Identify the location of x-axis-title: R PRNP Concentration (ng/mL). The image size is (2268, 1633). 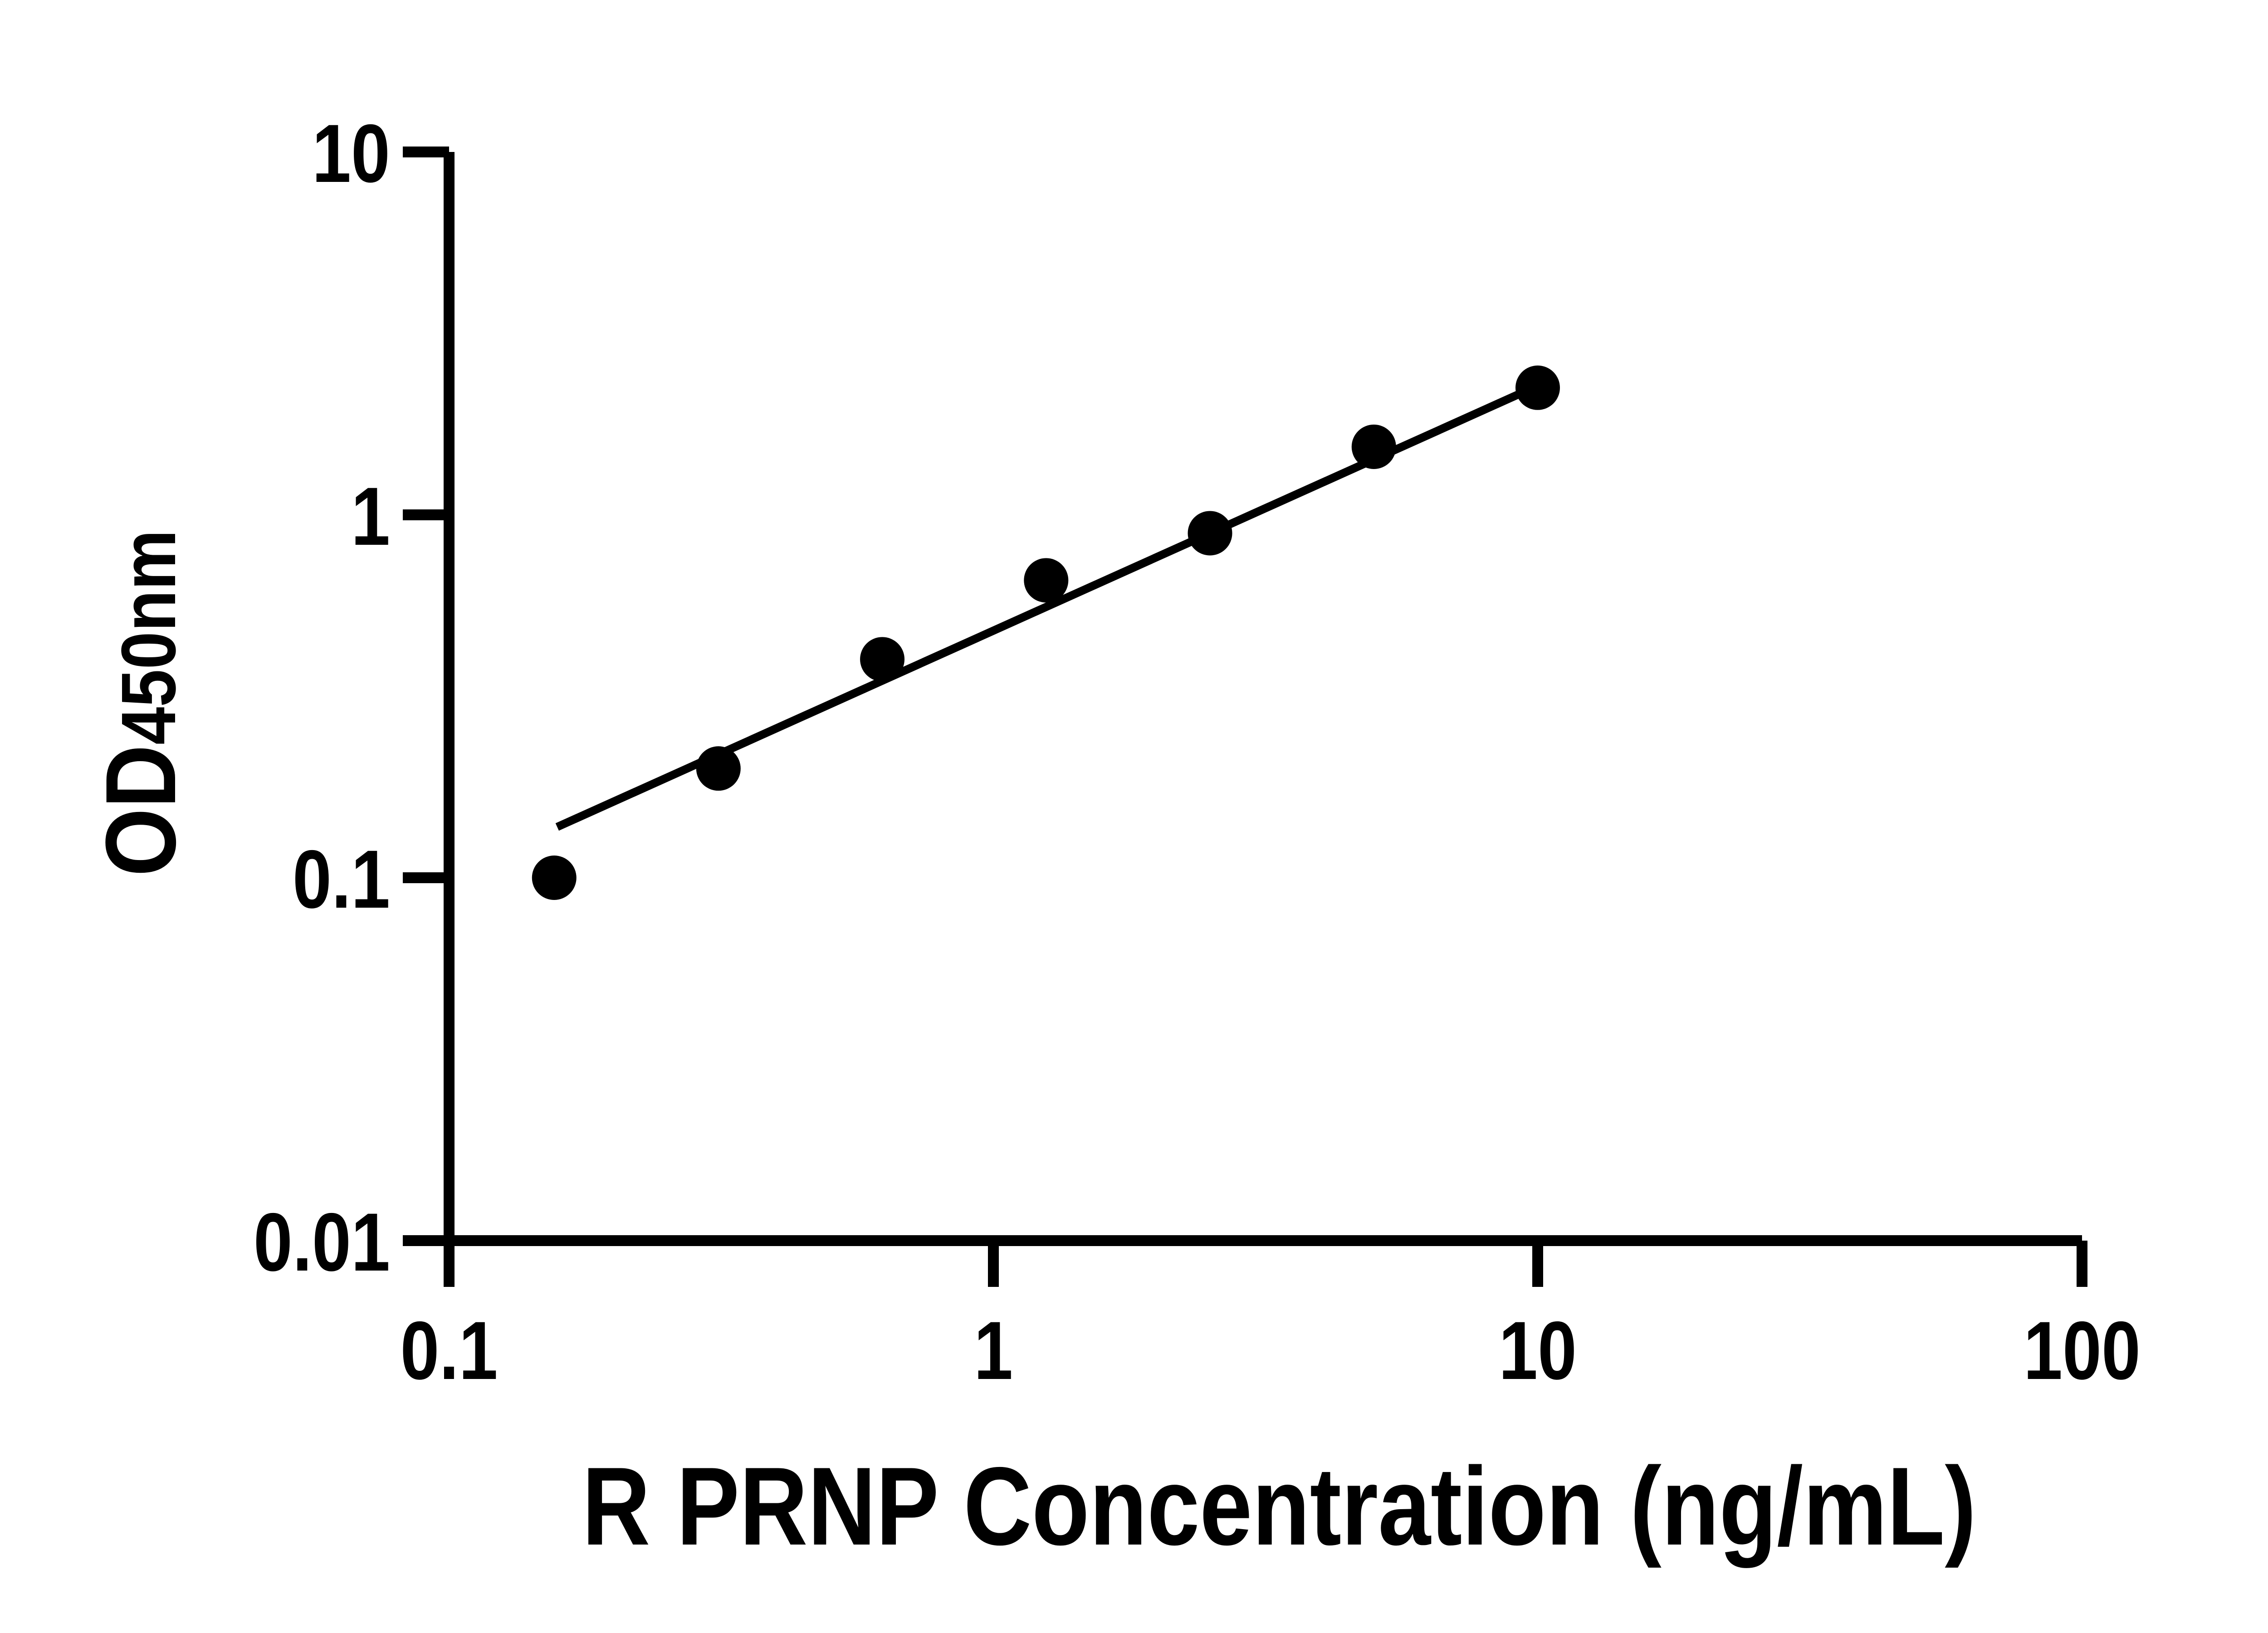
(1279, 1506).